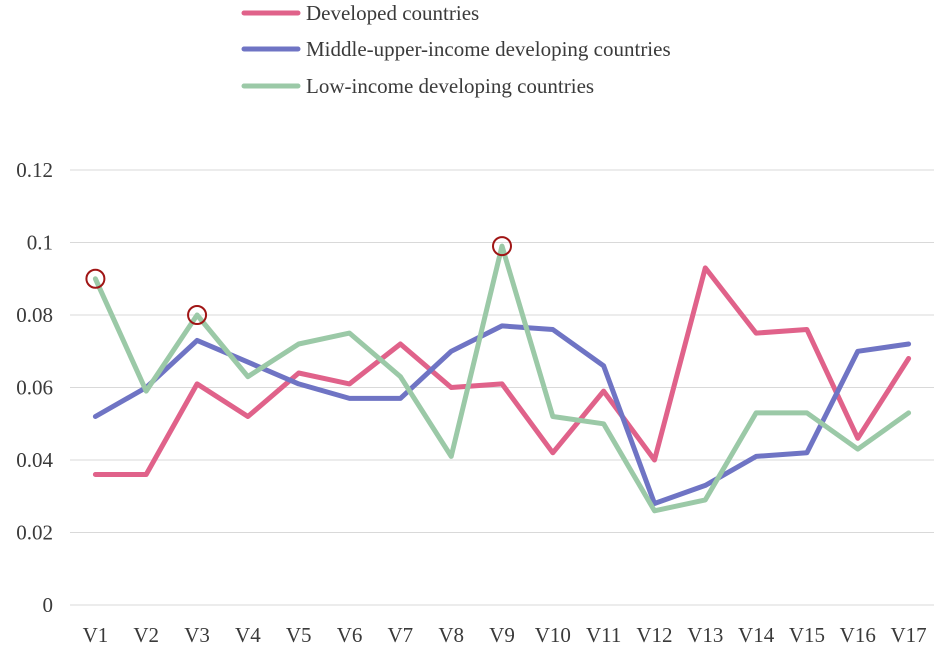 This screenshot has height=656, width=946. Describe the element at coordinates (807, 635) in the screenshot. I see `x-tick-label: V15` at that location.